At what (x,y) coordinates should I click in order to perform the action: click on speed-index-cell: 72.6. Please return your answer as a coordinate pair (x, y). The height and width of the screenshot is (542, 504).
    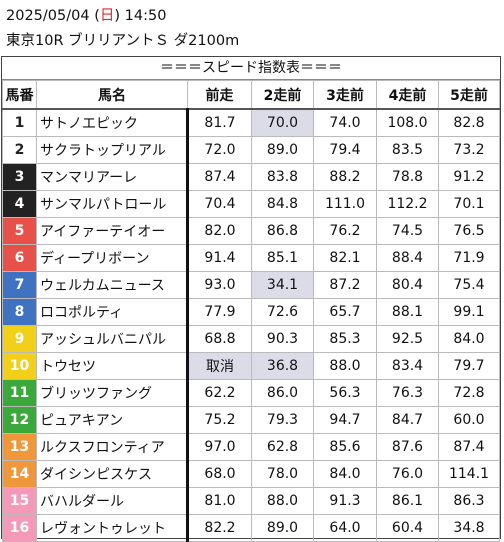
    Looking at the image, I should click on (282, 312).